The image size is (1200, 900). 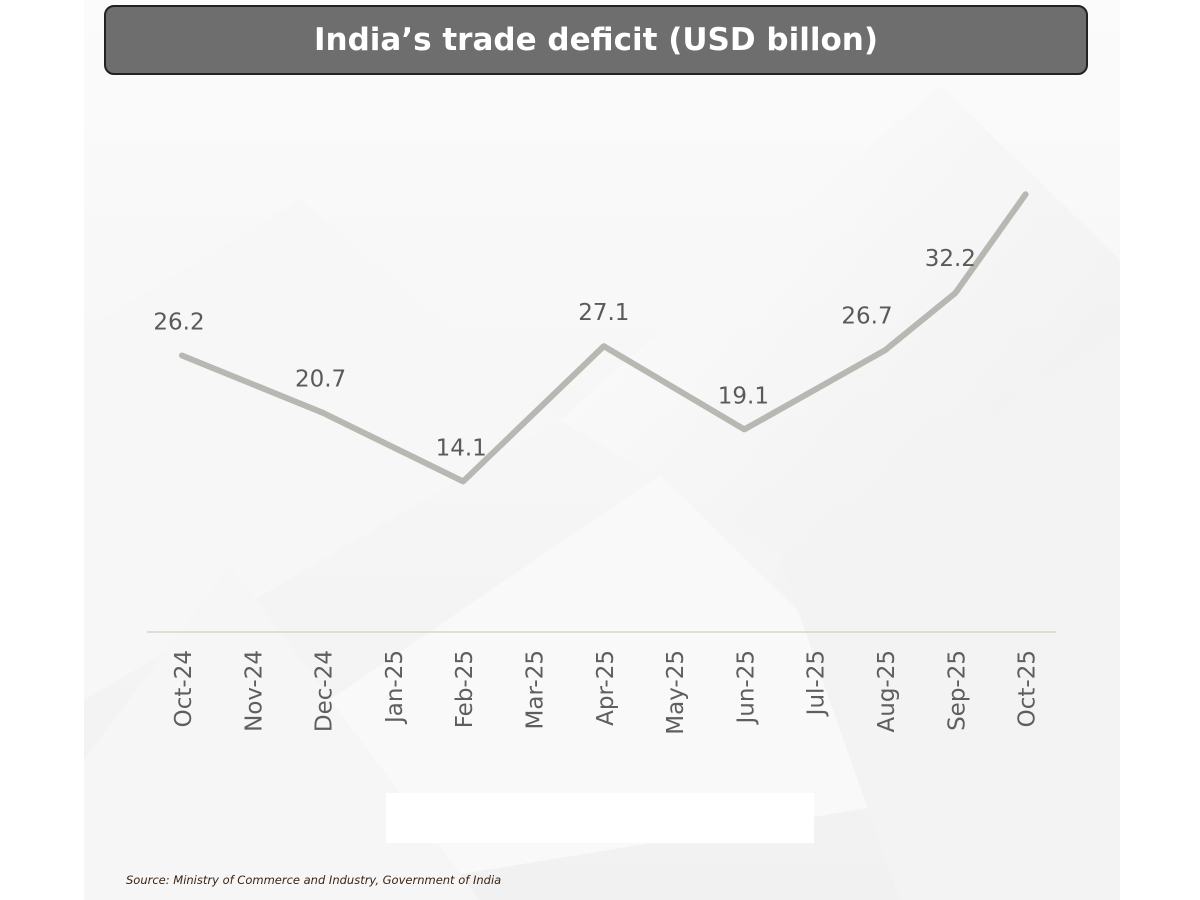 What do you see at coordinates (606, 688) in the screenshot?
I see `x-tick-label-apr-25: Apr-25` at bounding box center [606, 688].